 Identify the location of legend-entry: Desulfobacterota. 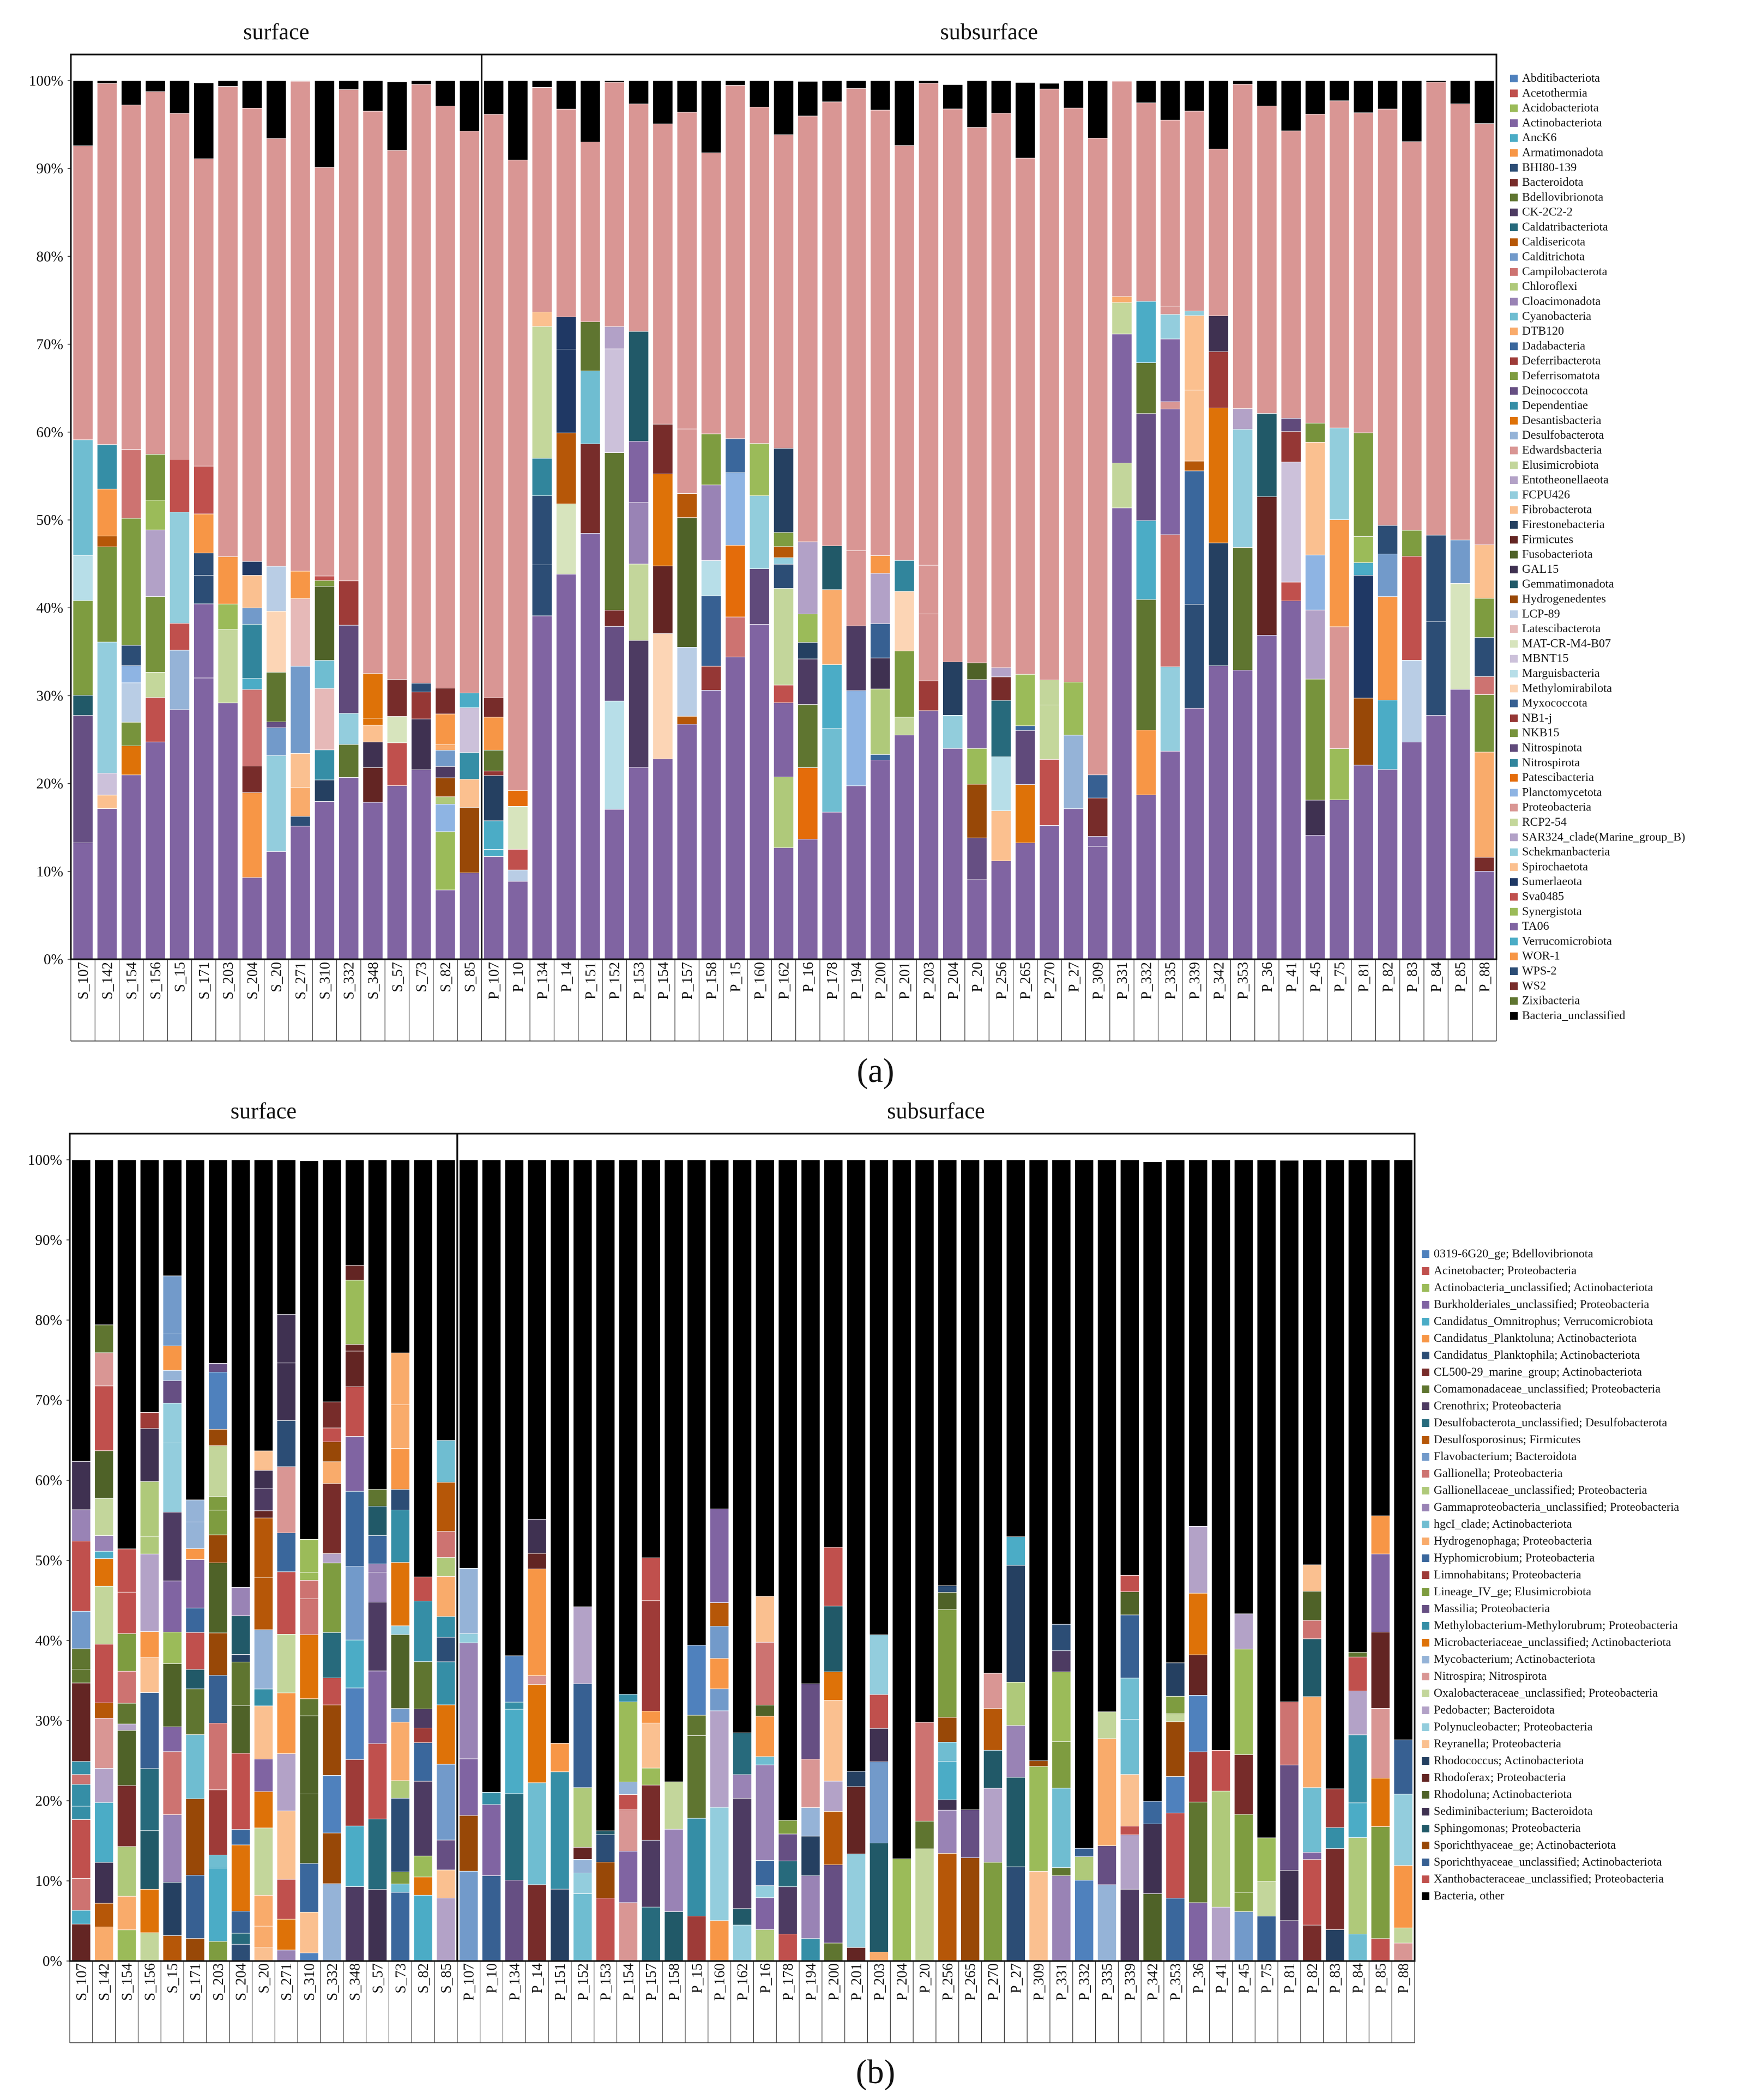
(1563, 434).